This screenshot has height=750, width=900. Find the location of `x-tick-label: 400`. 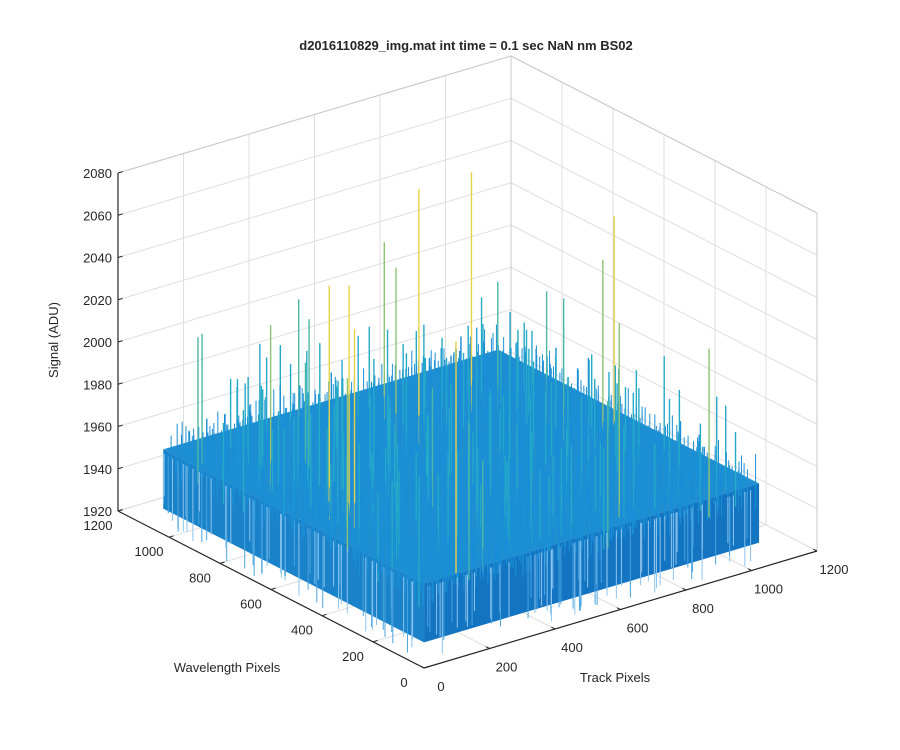

x-tick-label: 400 is located at coordinates (572, 647).